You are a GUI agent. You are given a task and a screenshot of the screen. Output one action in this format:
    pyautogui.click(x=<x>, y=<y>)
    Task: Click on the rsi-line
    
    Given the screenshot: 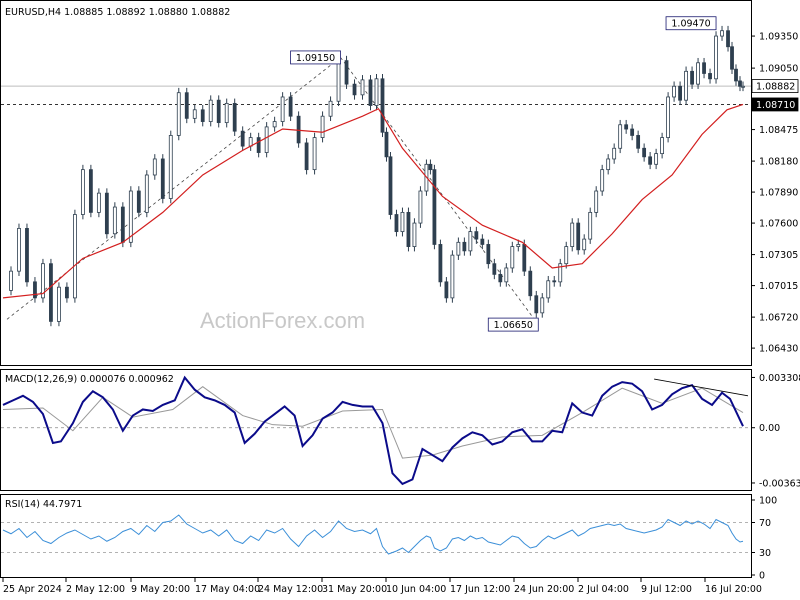 What is the action you would take?
    pyautogui.click(x=373, y=534)
    